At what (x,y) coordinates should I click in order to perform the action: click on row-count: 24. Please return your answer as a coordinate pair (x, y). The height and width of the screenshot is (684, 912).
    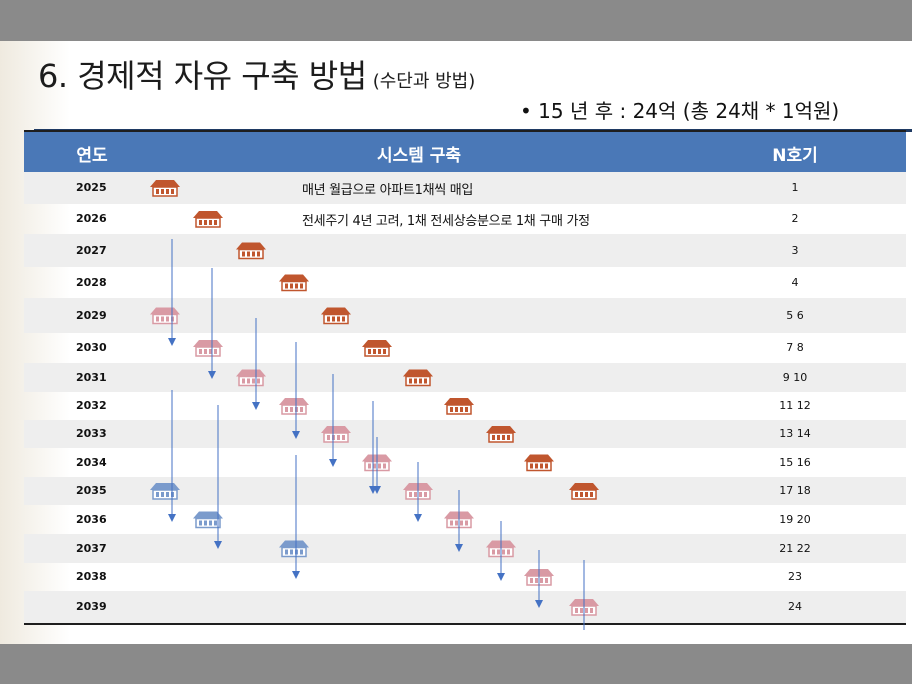
    Looking at the image, I should click on (795, 606).